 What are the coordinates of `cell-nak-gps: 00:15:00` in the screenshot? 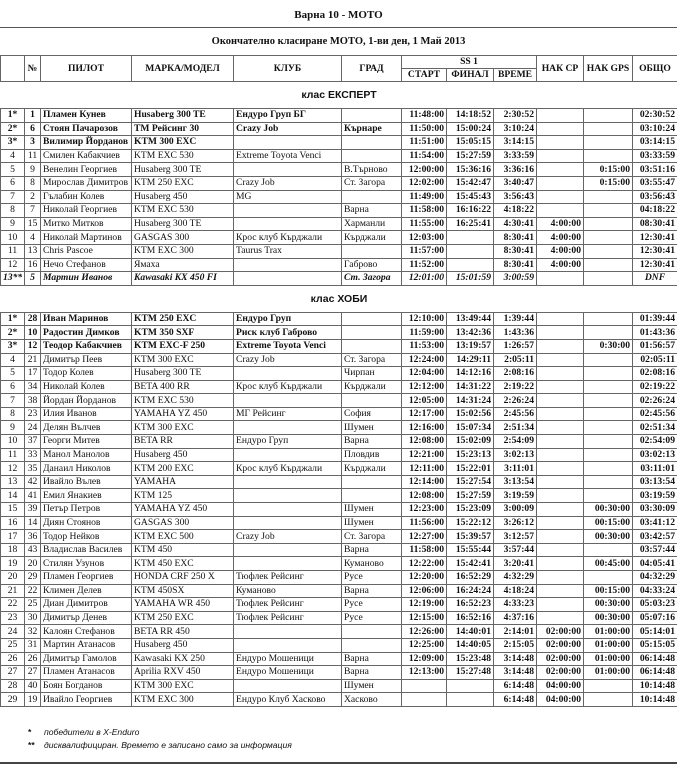 It's located at (608, 523).